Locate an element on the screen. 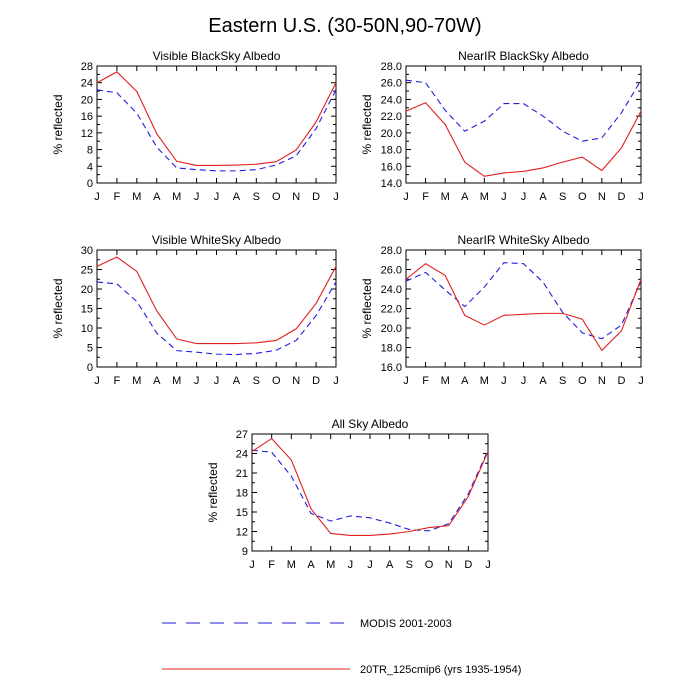 The height and width of the screenshot is (700, 700). y-tick-label: 12 is located at coordinates (87, 134).